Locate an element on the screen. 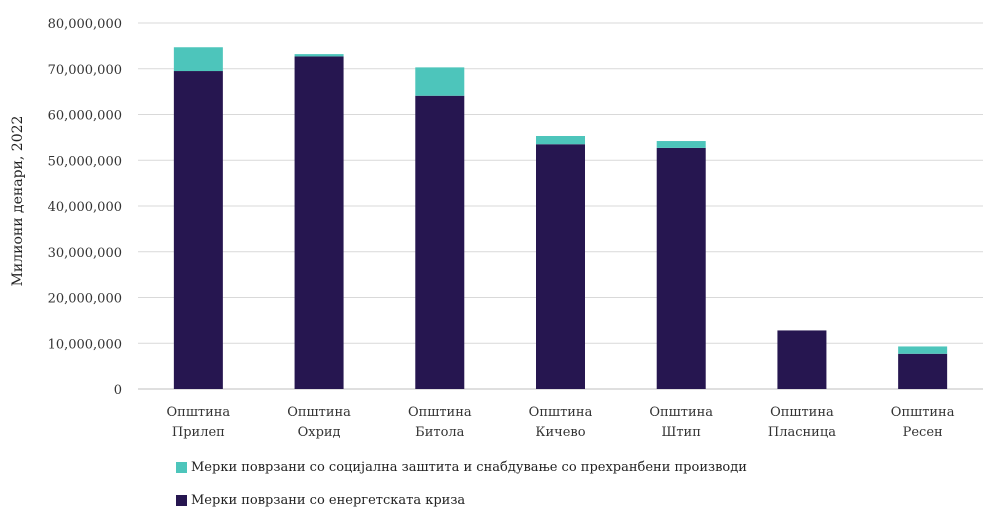  x-category-label: Ресен is located at coordinates (923, 432).